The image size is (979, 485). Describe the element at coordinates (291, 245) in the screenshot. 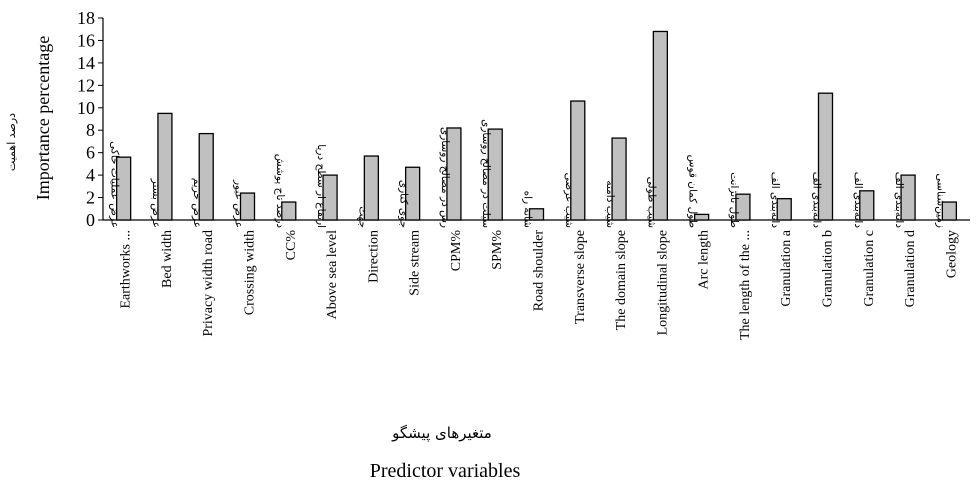

I see `x-tick-label: CC%` at that location.